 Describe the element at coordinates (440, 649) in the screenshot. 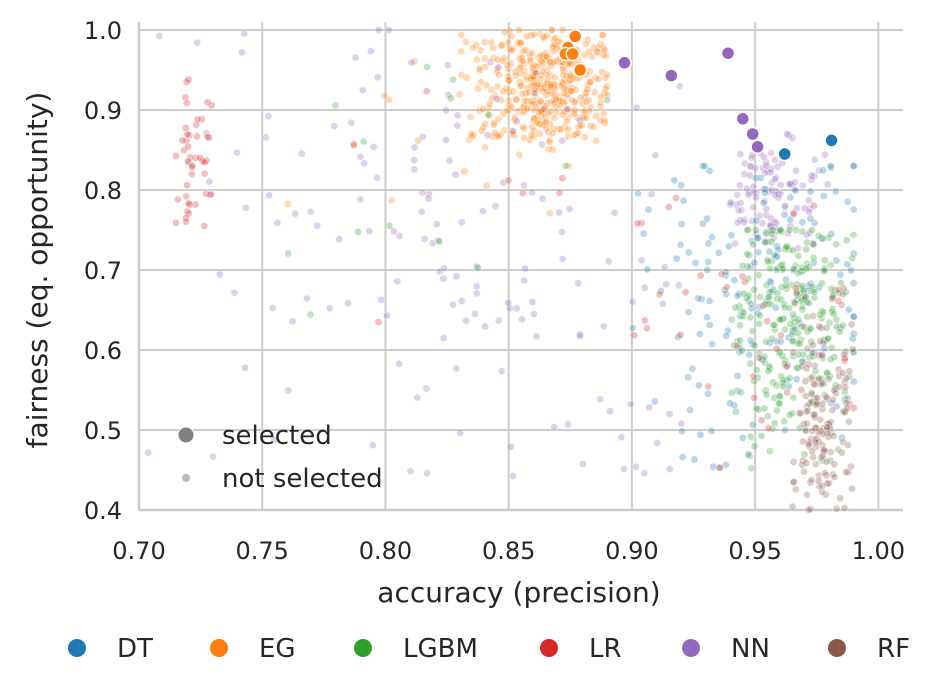

I see `legend-label-lgbm: LGBM` at that location.